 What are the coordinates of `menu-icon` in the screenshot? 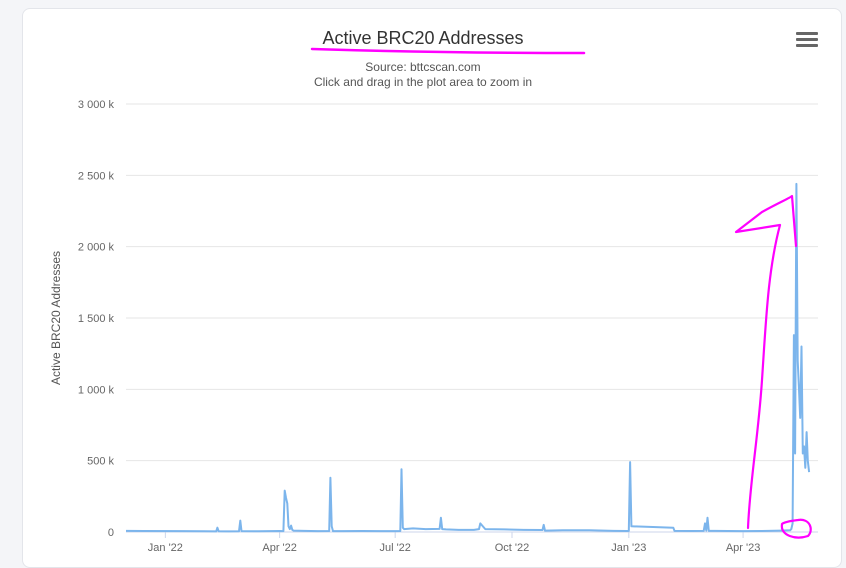 It's located at (807, 41).